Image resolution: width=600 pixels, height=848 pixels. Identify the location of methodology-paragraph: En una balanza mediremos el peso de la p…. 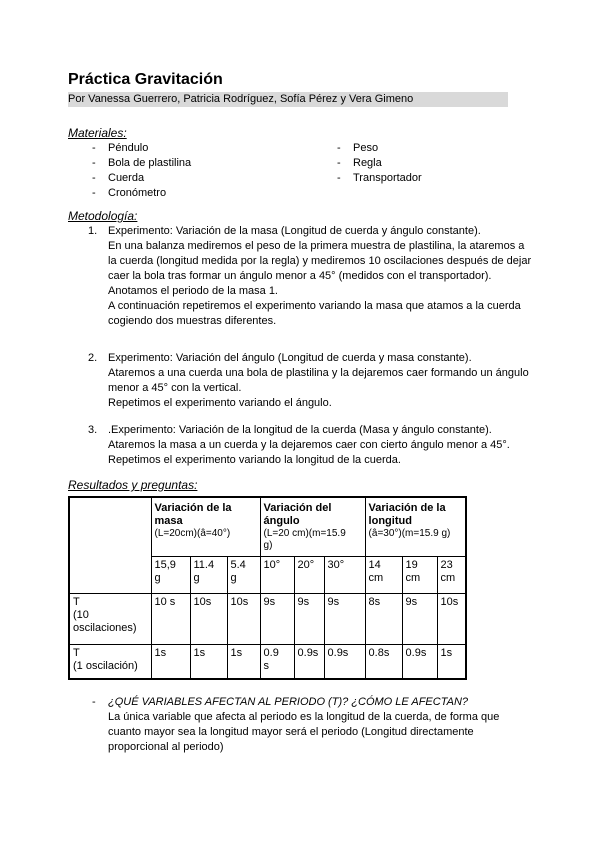
(320, 268).